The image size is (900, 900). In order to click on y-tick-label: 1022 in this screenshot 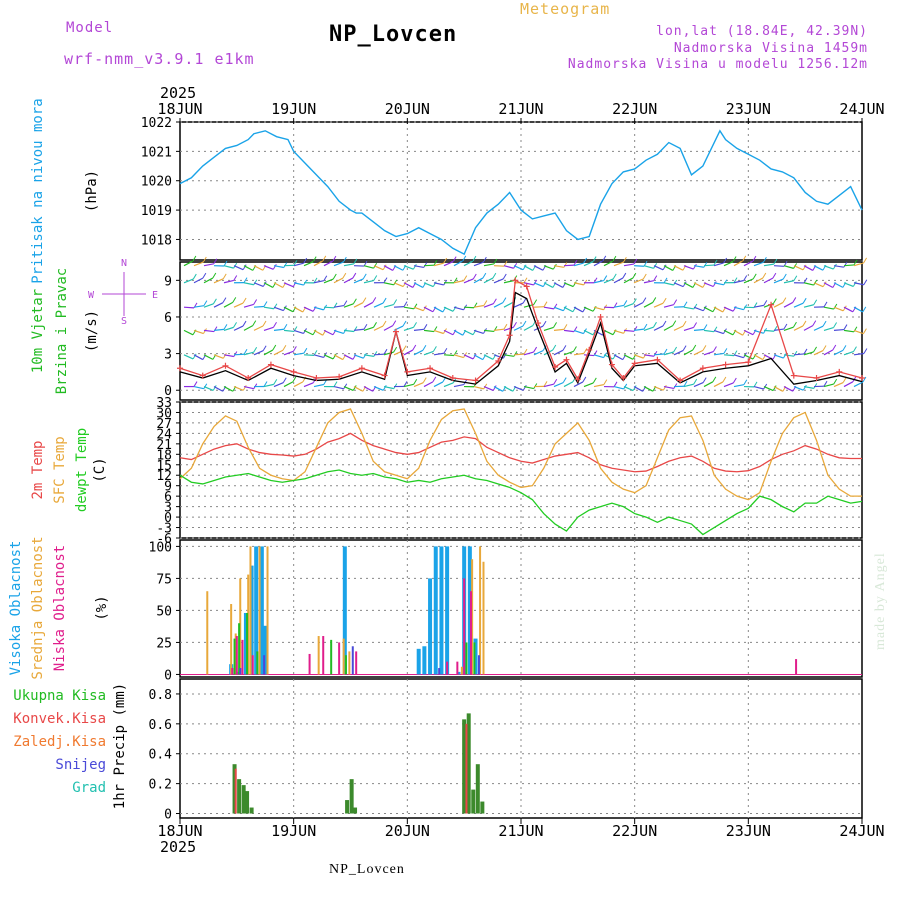, I will do `click(156, 123)`.